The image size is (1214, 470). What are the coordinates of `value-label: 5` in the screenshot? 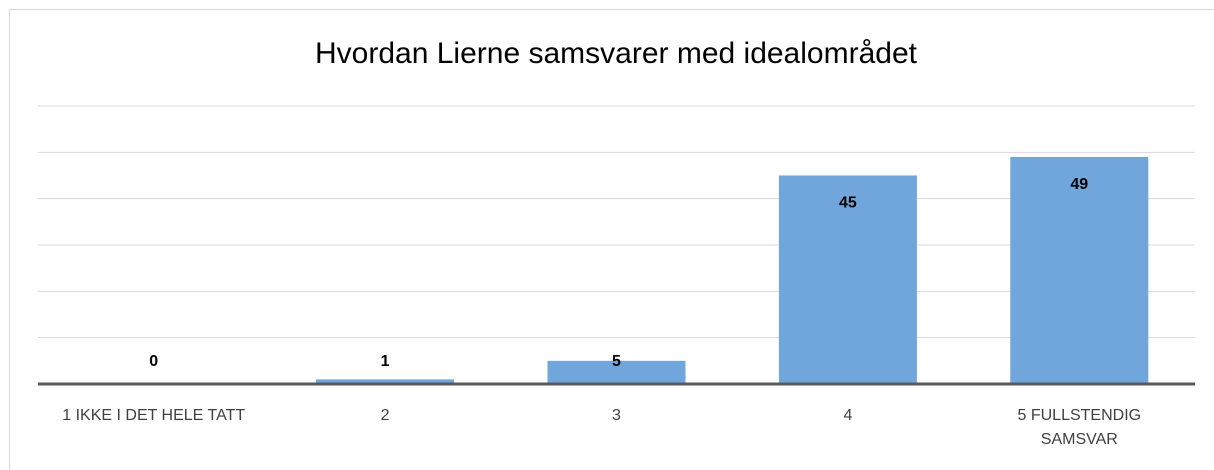 It's located at (616, 361).